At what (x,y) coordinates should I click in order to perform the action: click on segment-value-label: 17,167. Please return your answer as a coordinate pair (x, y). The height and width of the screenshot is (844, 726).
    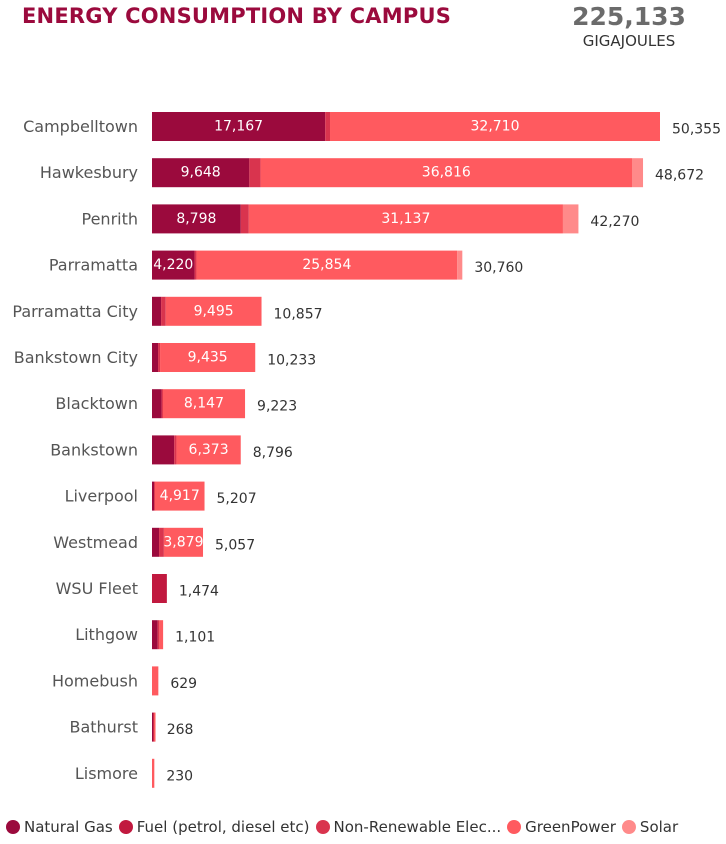
    Looking at the image, I should click on (238, 127).